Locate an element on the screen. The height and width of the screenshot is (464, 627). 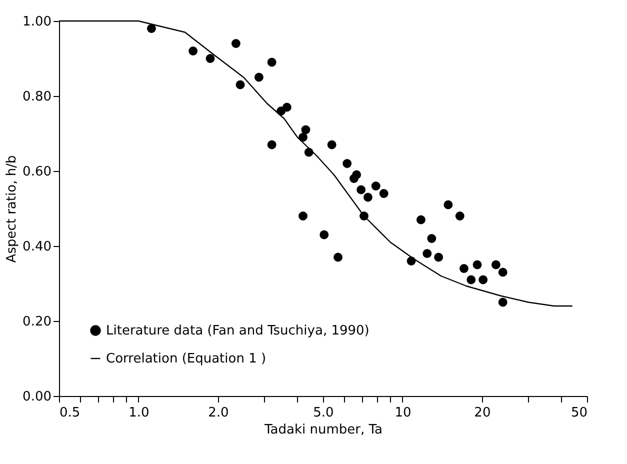
y-tick-label: 0.20 is located at coordinates (37, 322).